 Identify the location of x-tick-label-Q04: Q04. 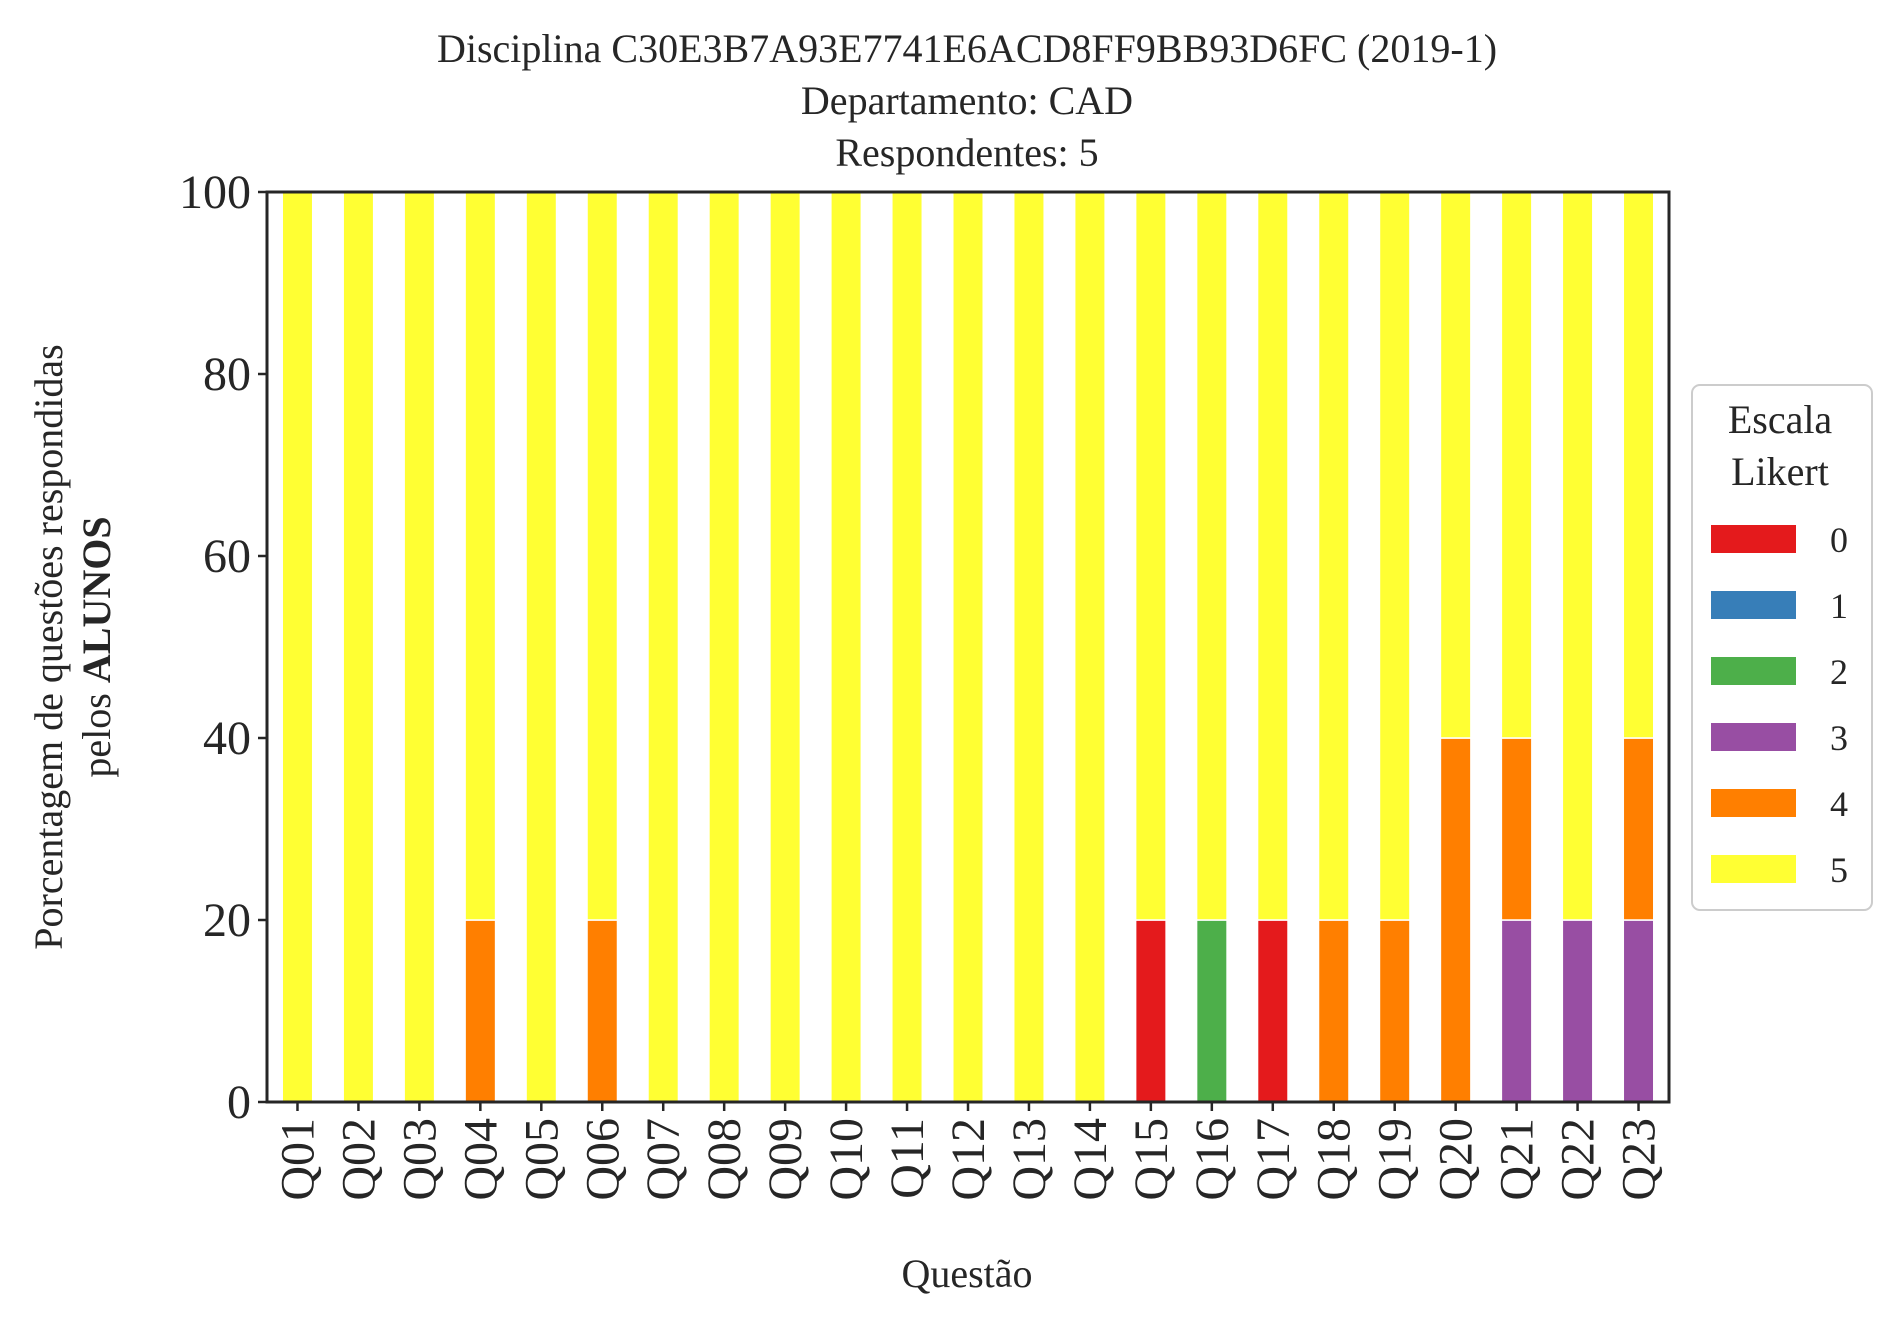
(480, 1159).